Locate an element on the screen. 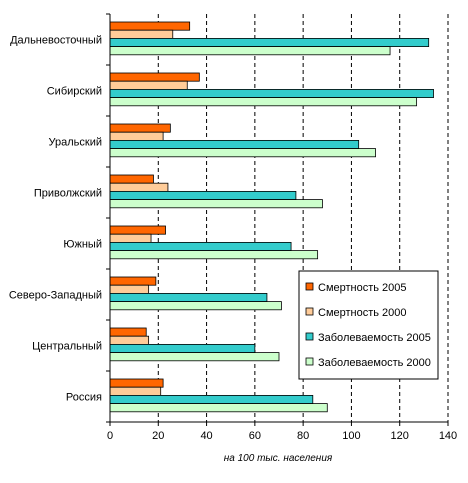 This screenshot has width=468, height=483. x-axis-label: на 100 тыс. населения is located at coordinates (278, 458).